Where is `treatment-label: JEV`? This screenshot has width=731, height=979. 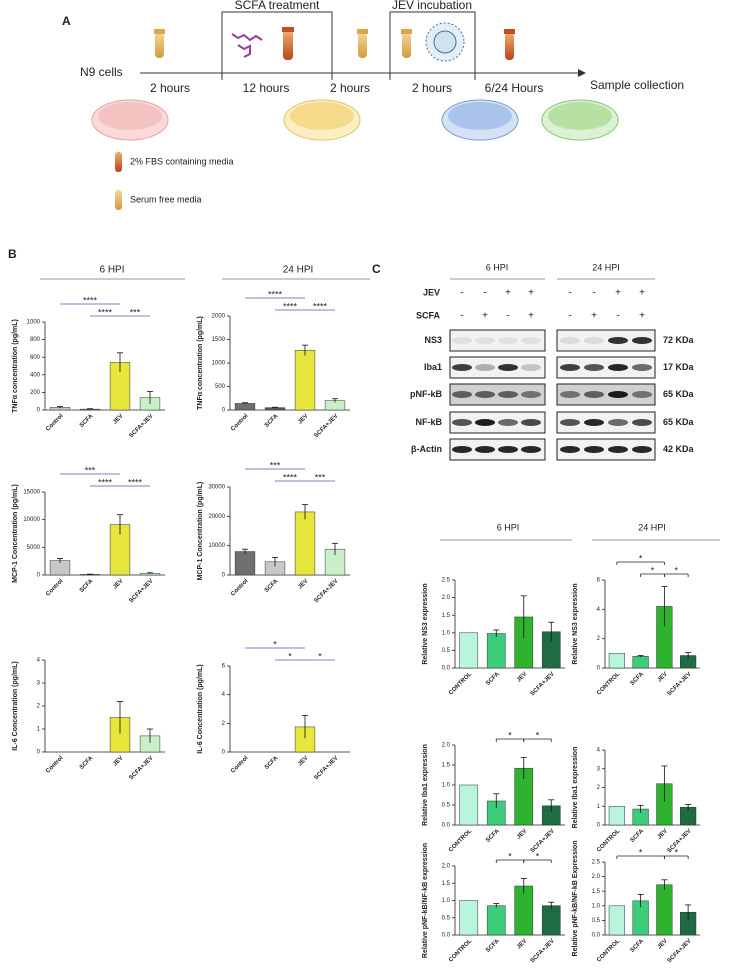
treatment-label: JEV is located at coordinates (431, 292).